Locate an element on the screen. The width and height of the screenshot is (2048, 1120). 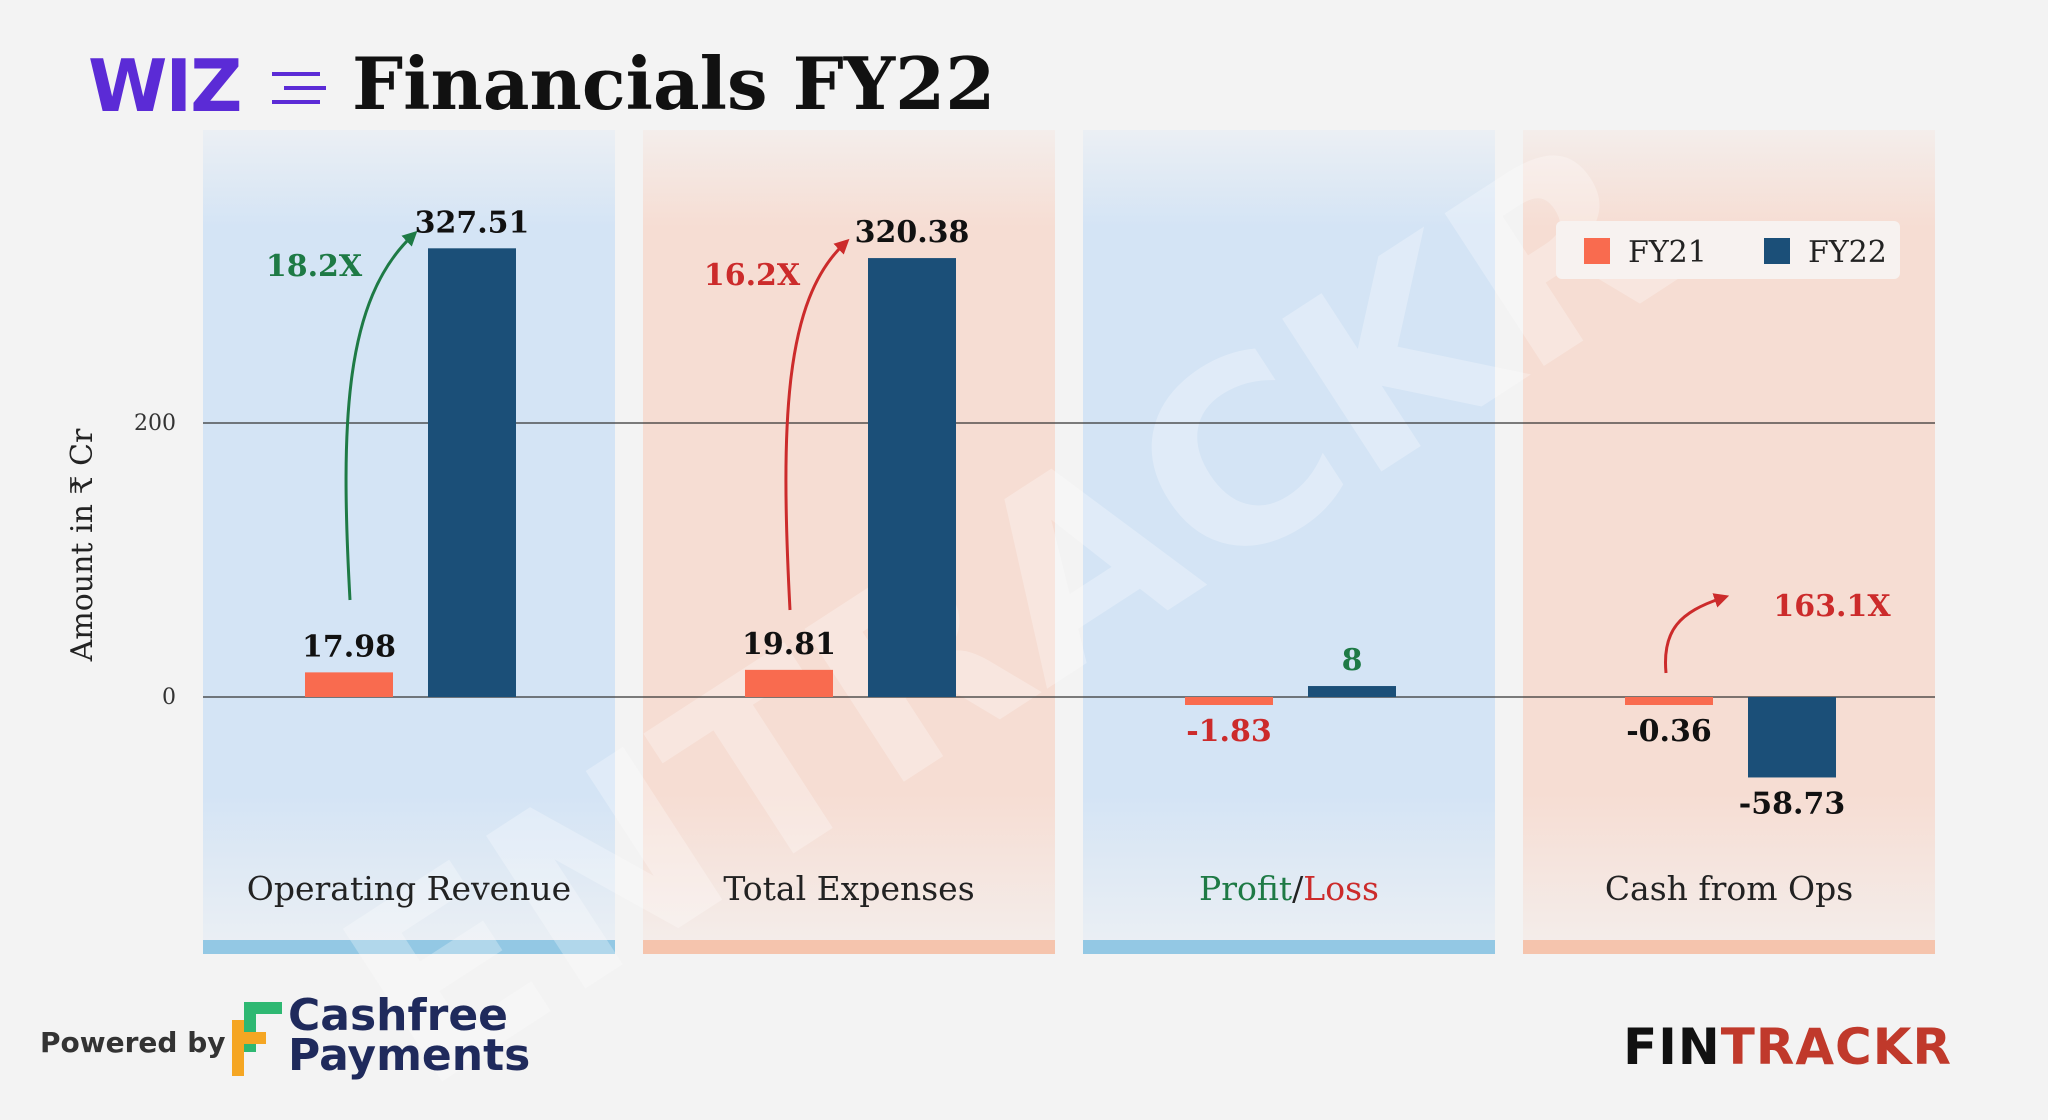
y-tick-label: 0 is located at coordinates (169, 697).